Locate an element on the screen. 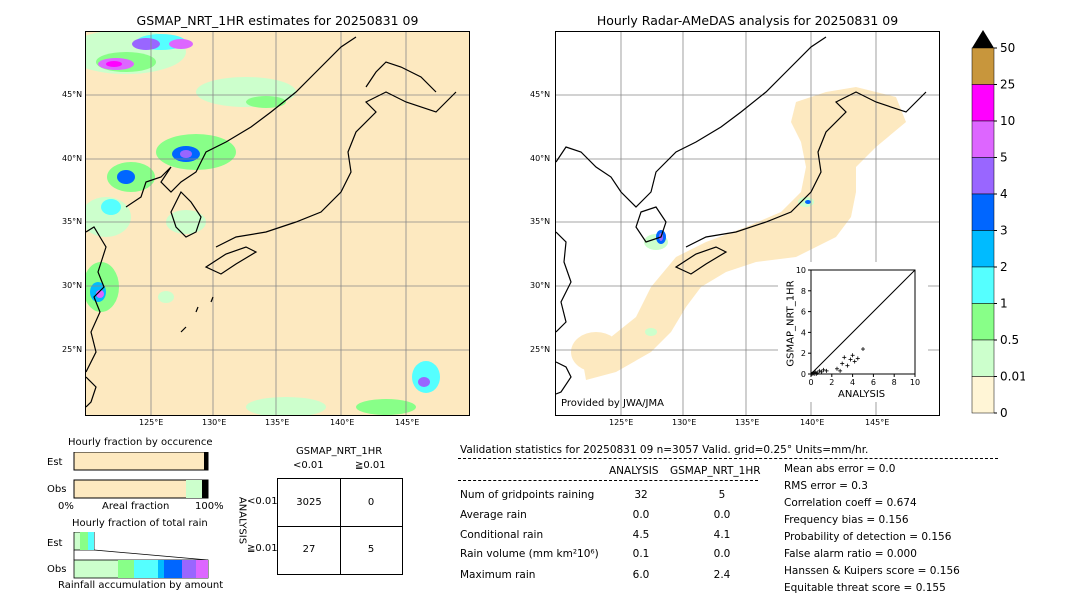 The image size is (1080, 612). right-lat-label-30: 30°N is located at coordinates (540, 285).